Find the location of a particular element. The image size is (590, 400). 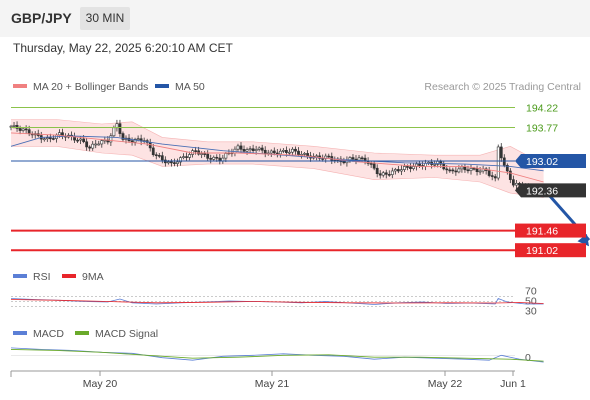

rsi-ma-line is located at coordinates (277, 301).